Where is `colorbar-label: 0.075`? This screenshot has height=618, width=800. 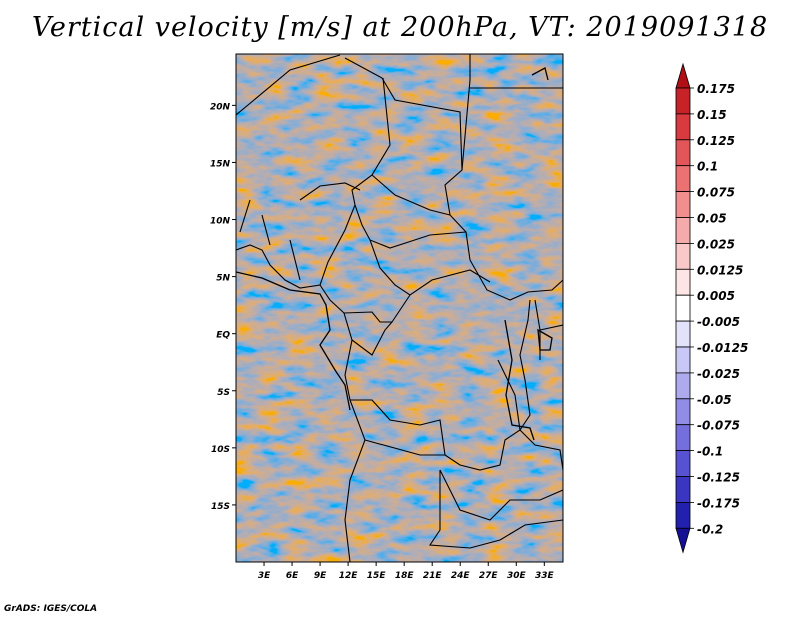
colorbar-label: 0.075 is located at coordinates (716, 193).